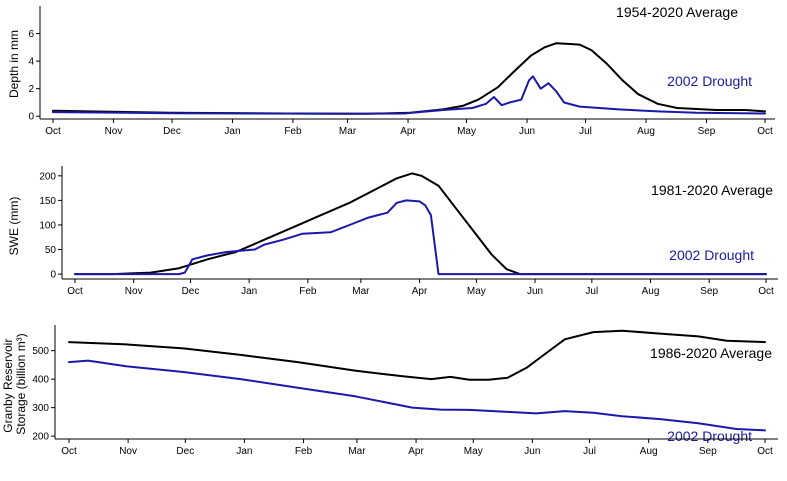 This screenshot has height=481, width=787. What do you see at coordinates (21, 383) in the screenshot?
I see `y-axis-label-line2: Storage (billion m³)` at bounding box center [21, 383].